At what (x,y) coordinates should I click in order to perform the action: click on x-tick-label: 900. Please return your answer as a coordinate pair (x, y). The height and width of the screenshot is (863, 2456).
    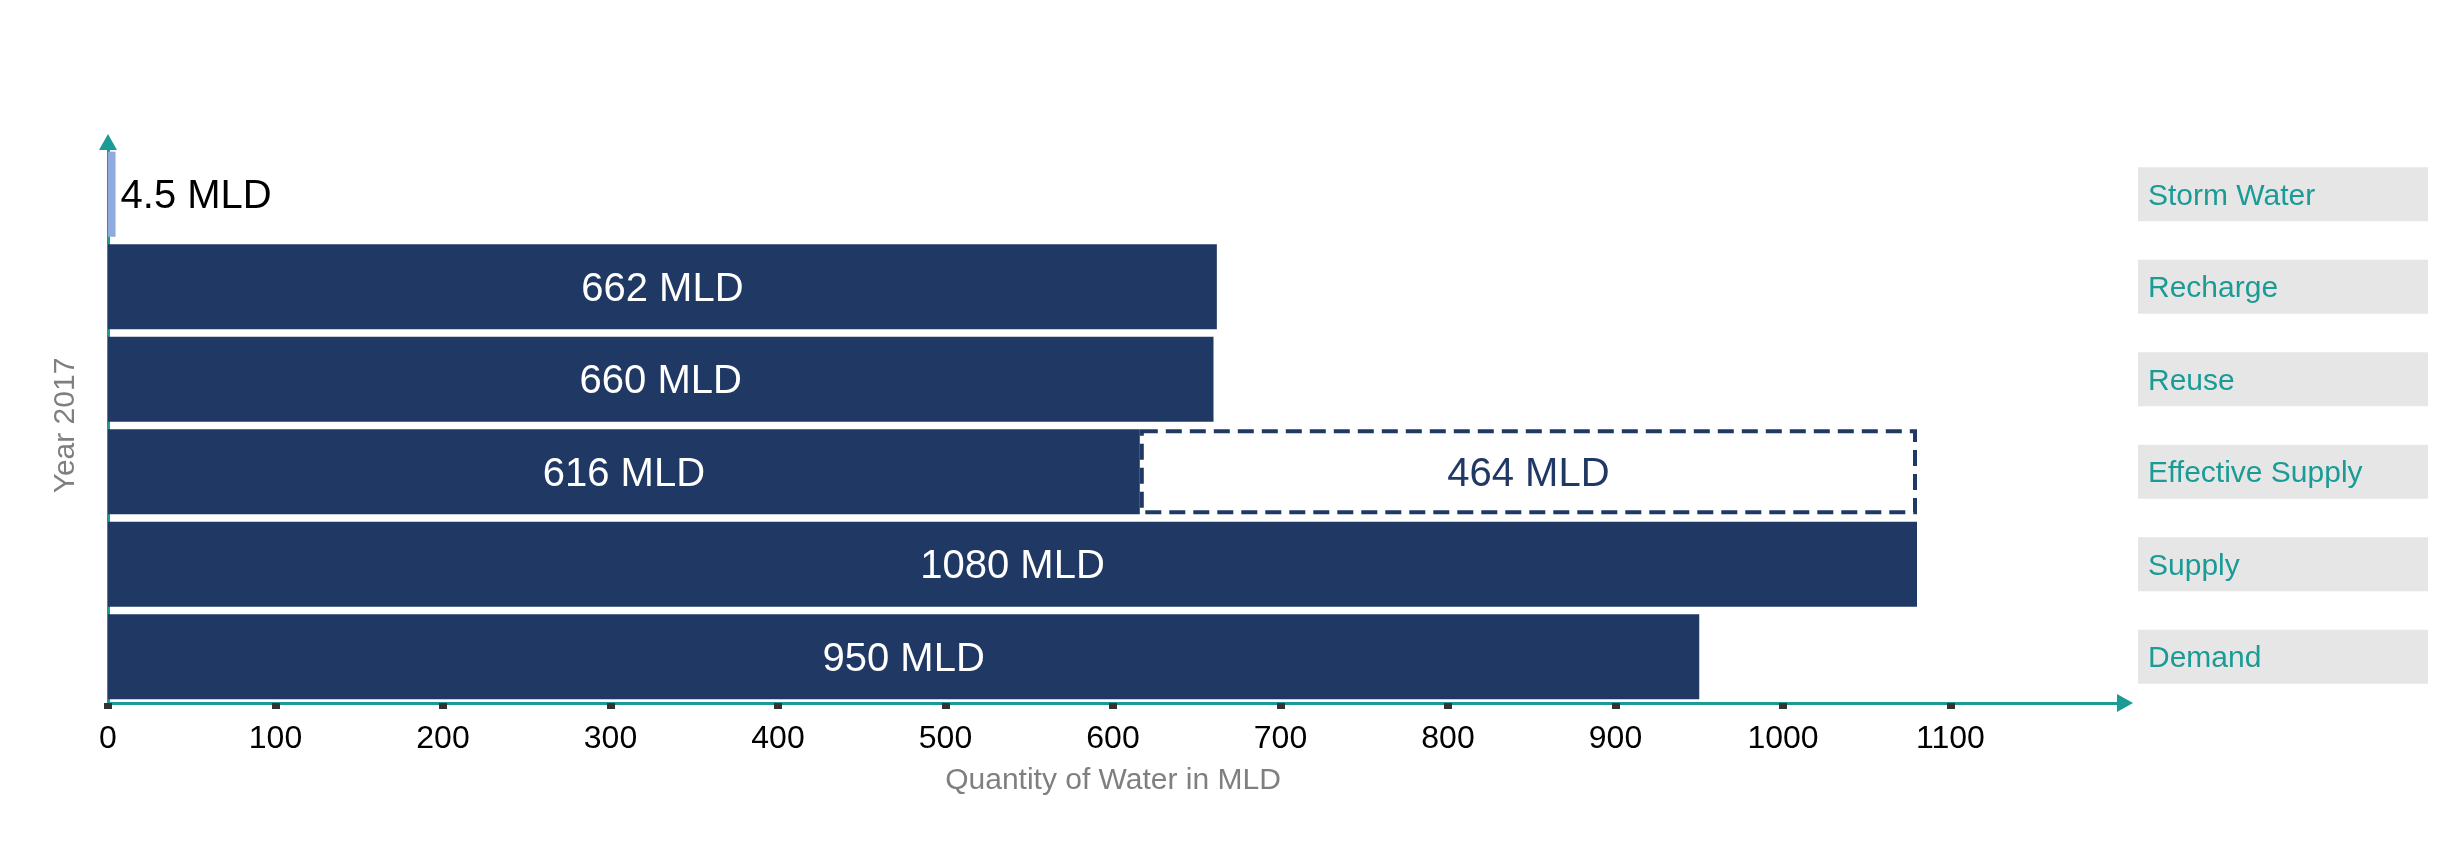
    Looking at the image, I should click on (1615, 737).